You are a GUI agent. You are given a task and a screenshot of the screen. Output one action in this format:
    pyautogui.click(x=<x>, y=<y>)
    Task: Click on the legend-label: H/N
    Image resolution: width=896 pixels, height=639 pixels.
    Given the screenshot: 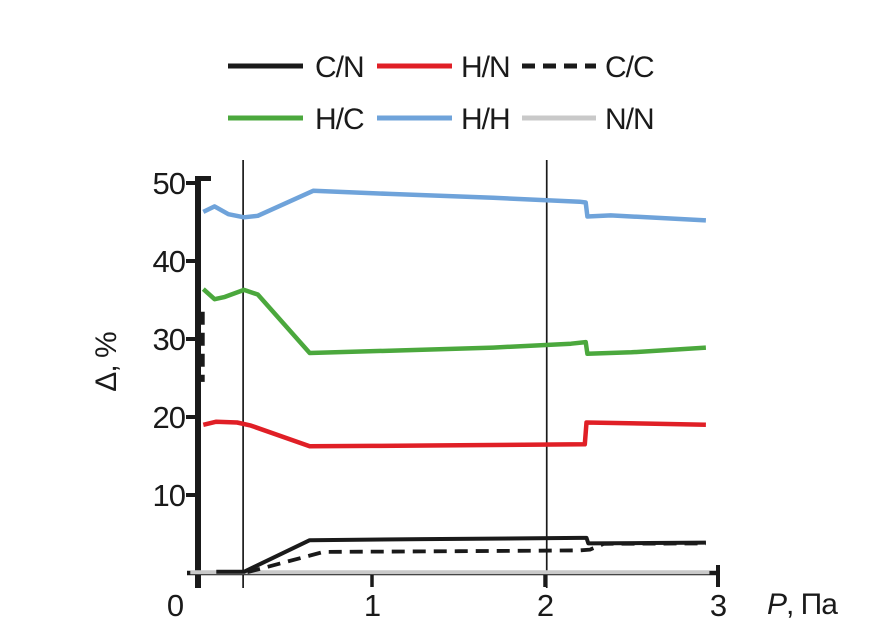 What is the action you would take?
    pyautogui.click(x=485, y=67)
    